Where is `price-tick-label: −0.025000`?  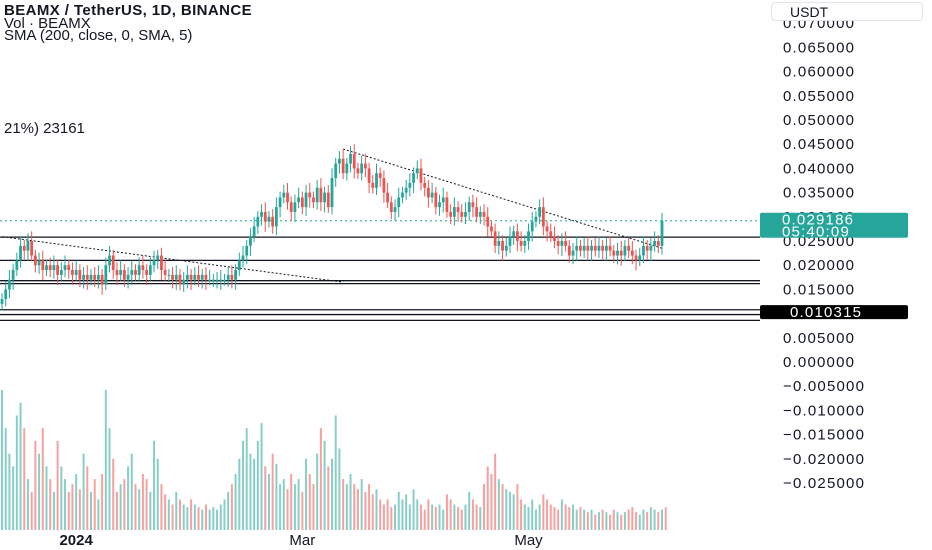
price-tick-label: −0.025000 is located at coordinates (824, 483).